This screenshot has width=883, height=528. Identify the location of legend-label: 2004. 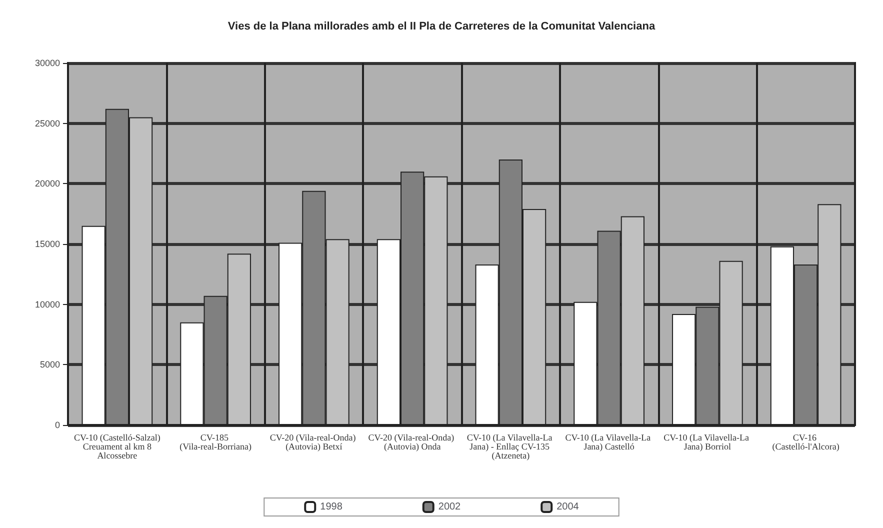
(568, 507).